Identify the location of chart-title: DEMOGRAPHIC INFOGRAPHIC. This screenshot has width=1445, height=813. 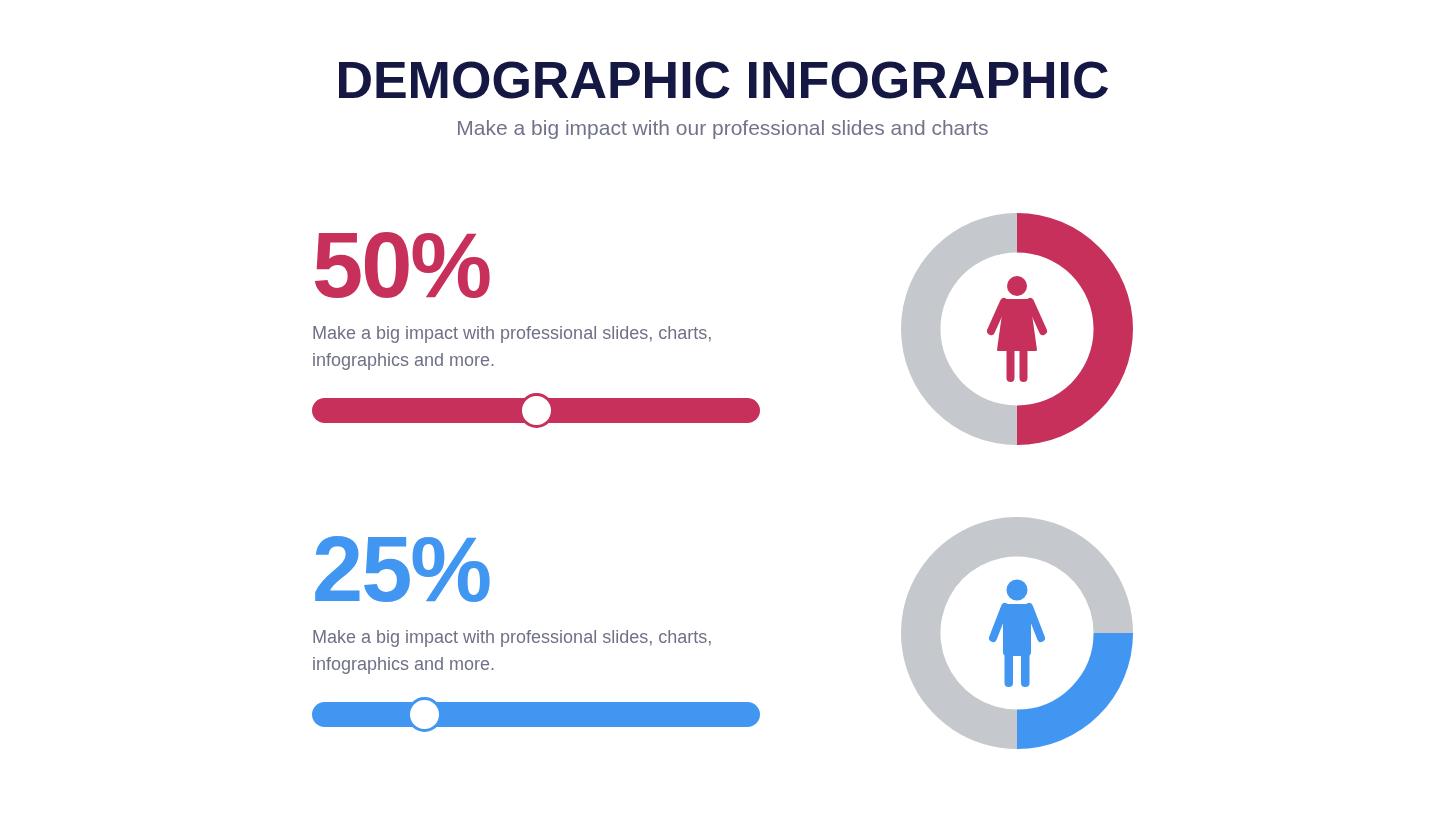
(722, 80).